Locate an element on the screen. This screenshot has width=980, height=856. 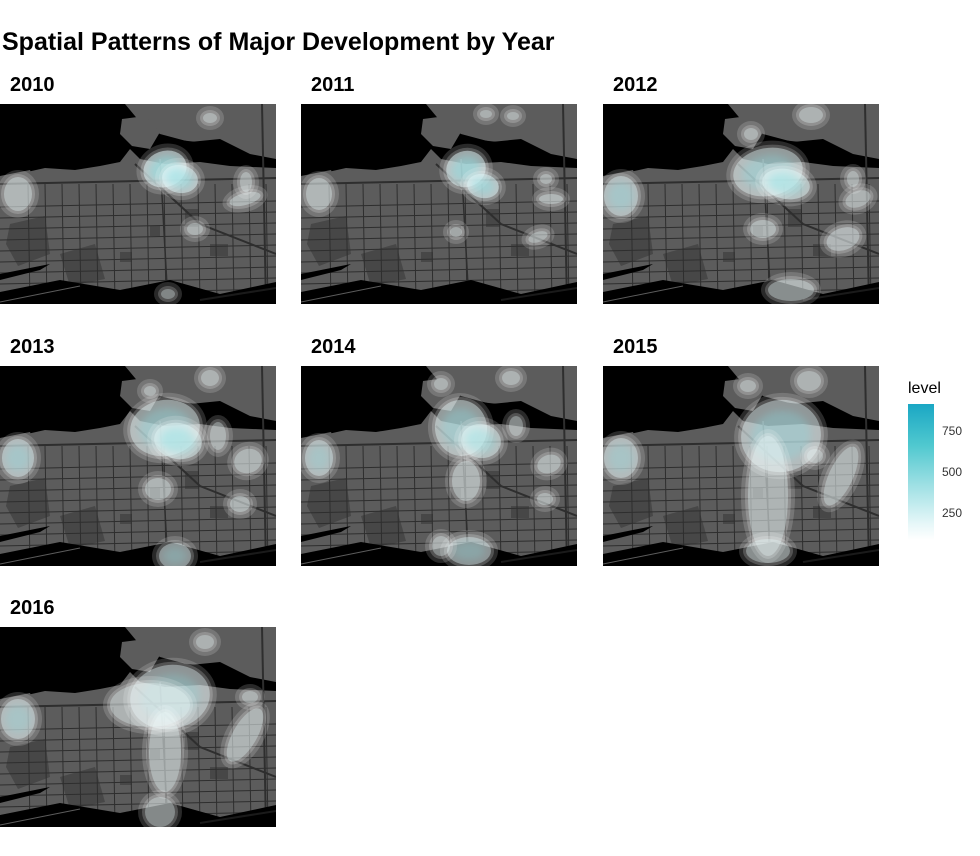
map-panel-2014 is located at coordinates (439, 466).